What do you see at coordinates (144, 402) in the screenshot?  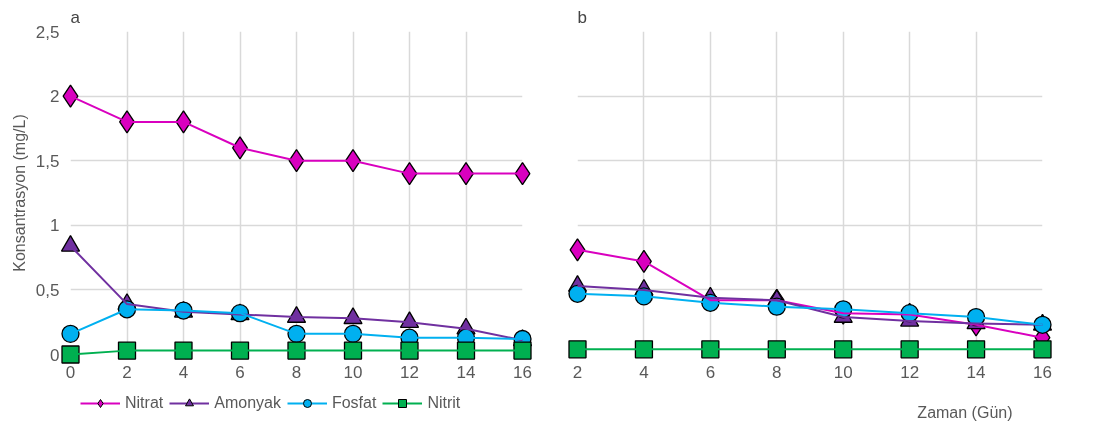 I see `legend-label: Nitrat` at bounding box center [144, 402].